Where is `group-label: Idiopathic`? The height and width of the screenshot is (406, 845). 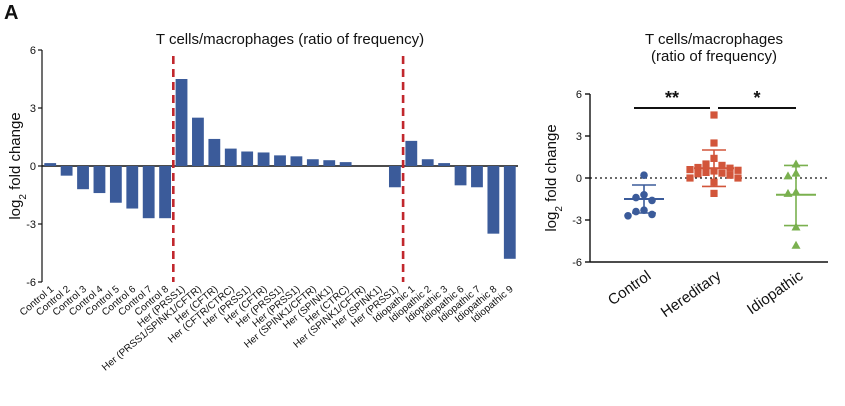 group-label: Idiopathic is located at coordinates (775, 292).